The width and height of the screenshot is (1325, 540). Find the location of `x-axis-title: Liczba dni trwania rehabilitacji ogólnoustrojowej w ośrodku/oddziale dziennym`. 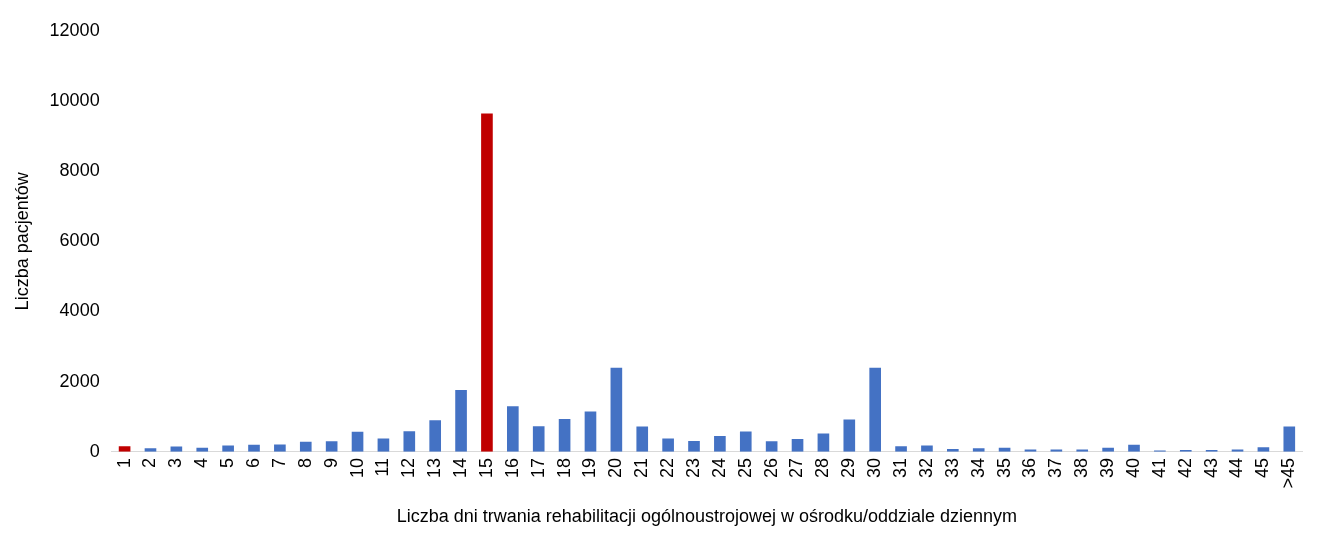

x-axis-title: Liczba dni trwania rehabilitacji ogólnoustrojowej w ośrodku/oddziale dziennym is located at coordinates (707, 516).